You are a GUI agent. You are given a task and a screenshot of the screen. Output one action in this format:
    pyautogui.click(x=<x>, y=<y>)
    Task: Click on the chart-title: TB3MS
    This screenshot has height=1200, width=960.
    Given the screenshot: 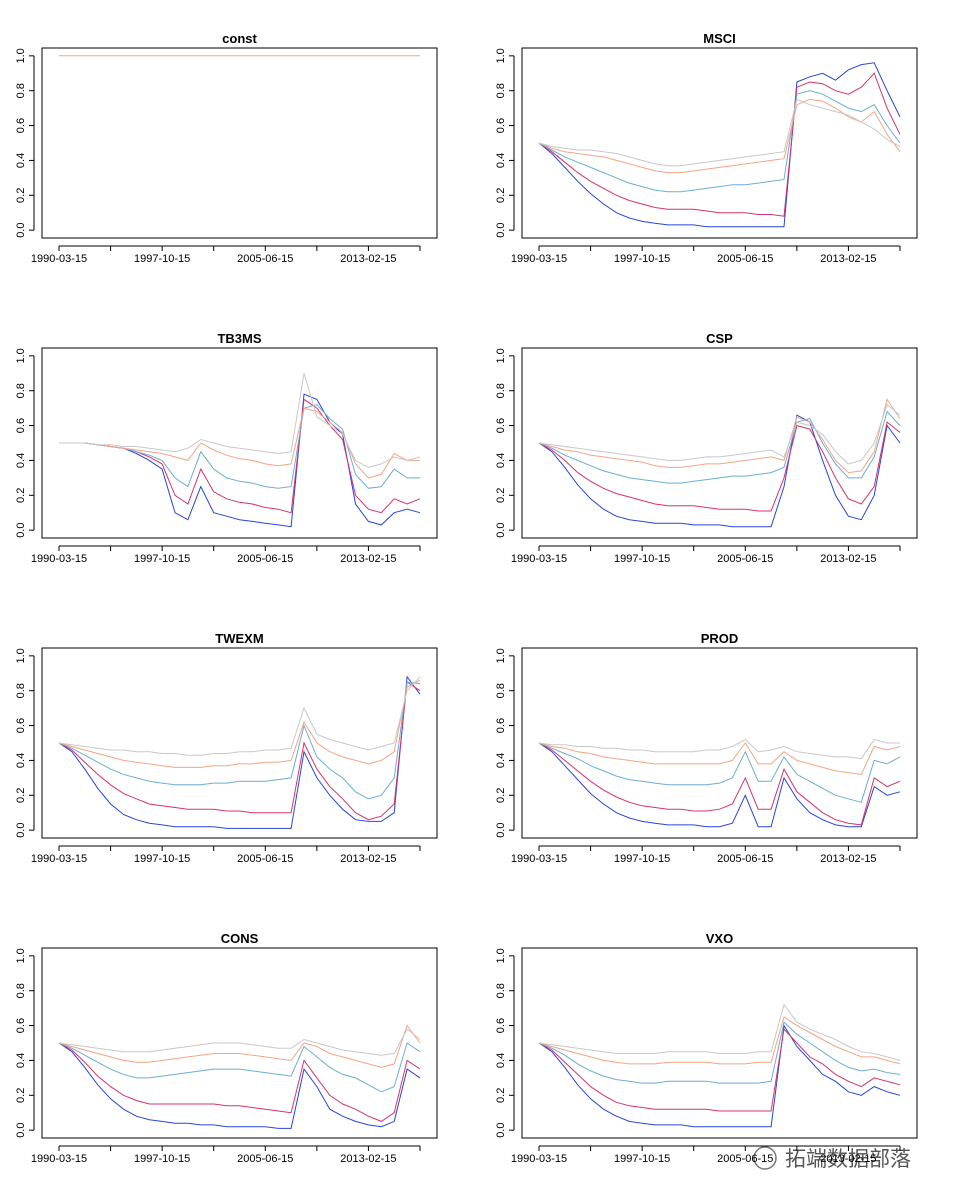 What is the action you would take?
    pyautogui.click(x=239, y=338)
    